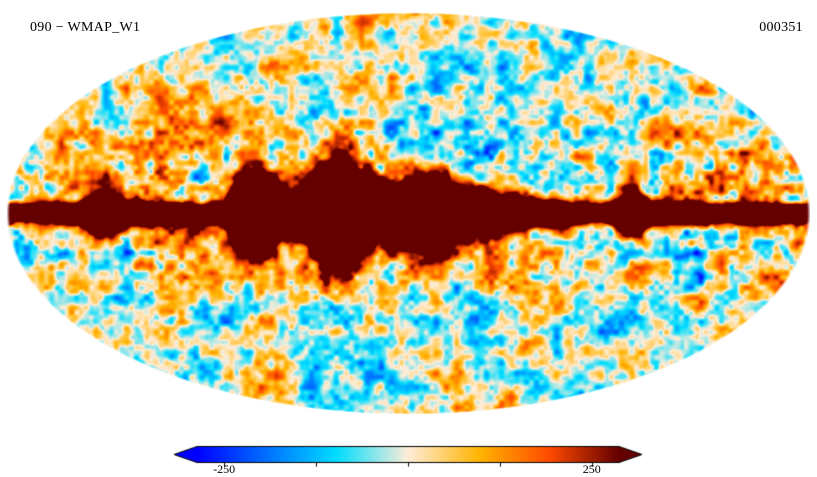  Describe the element at coordinates (591, 469) in the screenshot. I see `colorbar-max-label: 250` at that location.